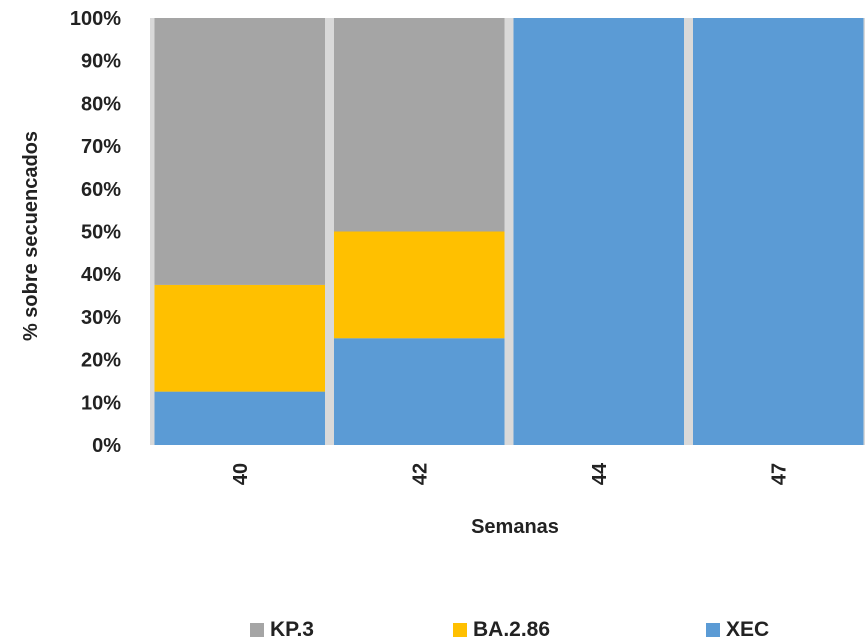  Describe the element at coordinates (432, 630) in the screenshot. I see `chart-legend: KP.3 BA.2.86 XEC` at that location.